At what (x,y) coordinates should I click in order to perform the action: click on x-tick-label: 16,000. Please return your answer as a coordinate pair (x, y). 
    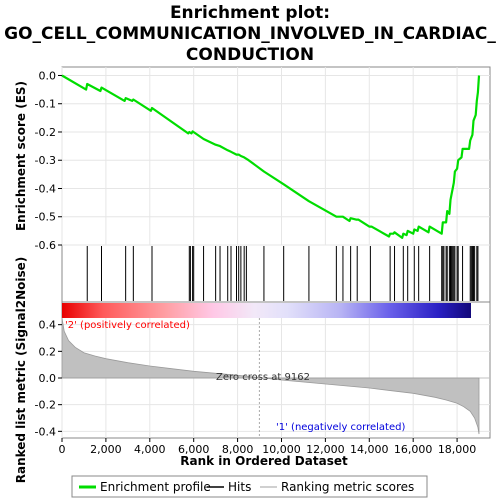
    Looking at the image, I should click on (413, 449).